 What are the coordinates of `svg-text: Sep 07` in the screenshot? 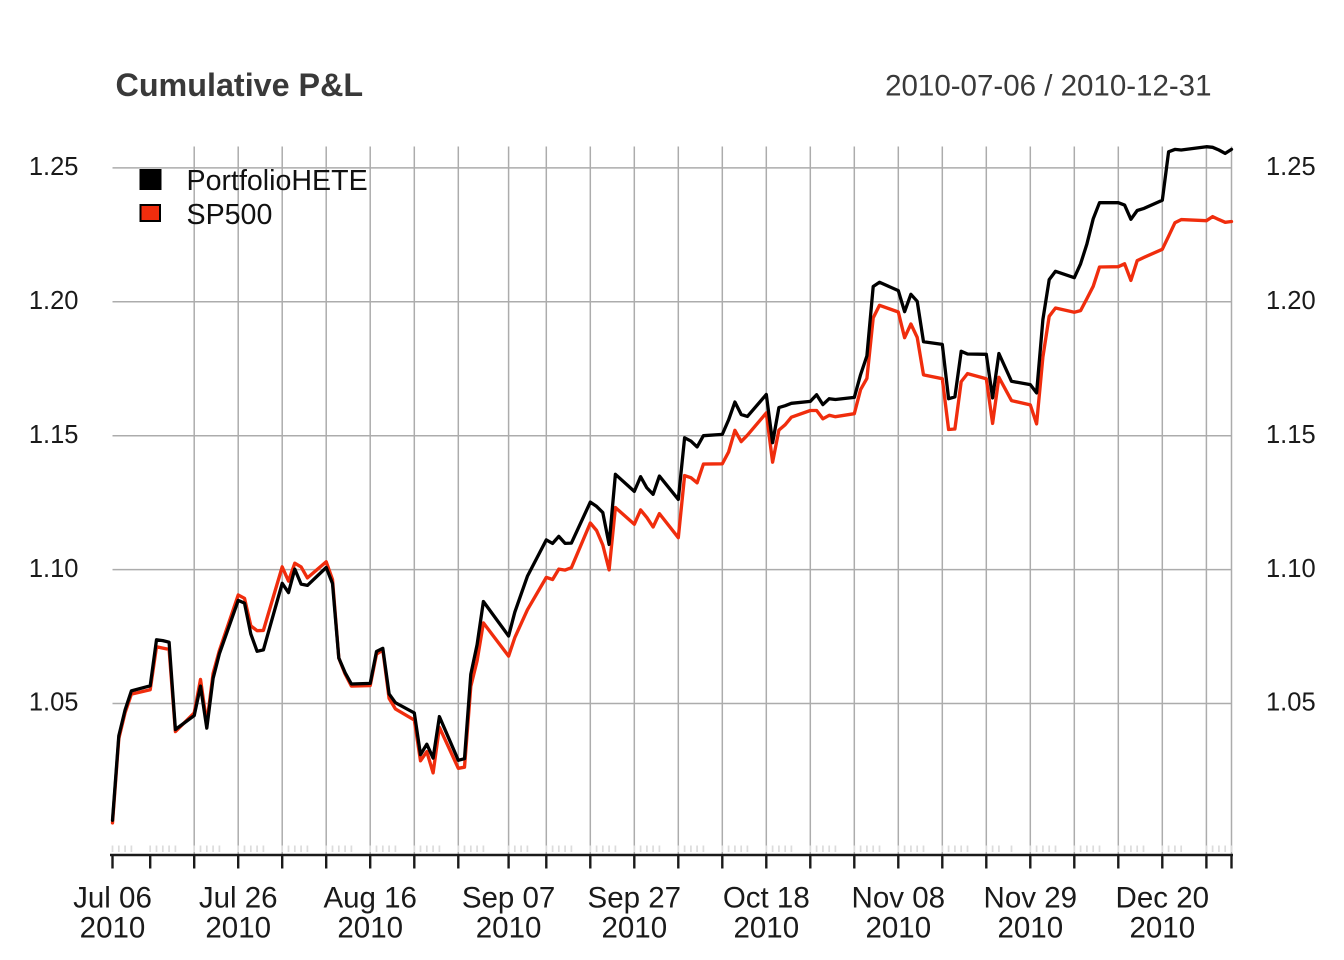 It's located at (509, 898).